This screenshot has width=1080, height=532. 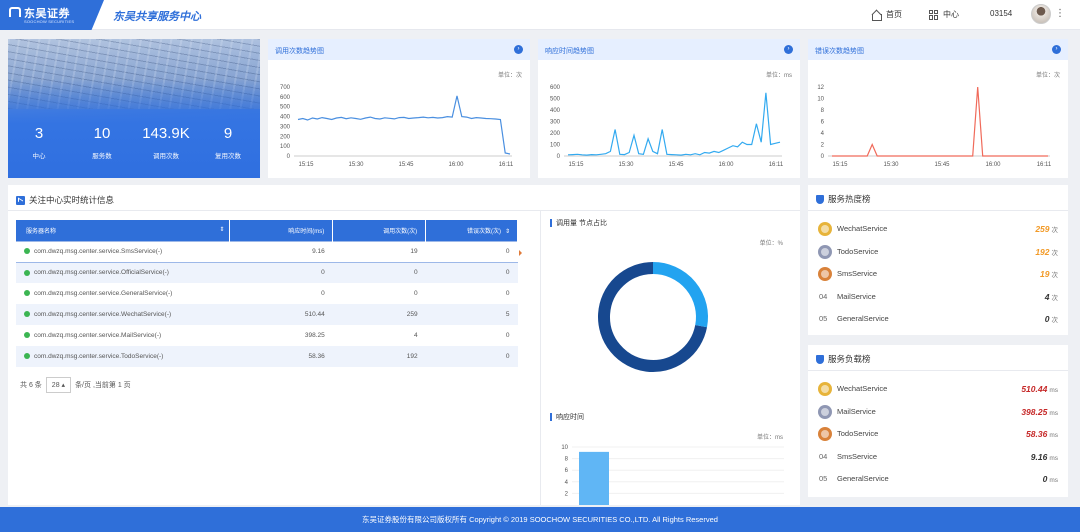 What do you see at coordinates (39, 142) in the screenshot?
I see `stat-centers: 3 中心` at bounding box center [39, 142].